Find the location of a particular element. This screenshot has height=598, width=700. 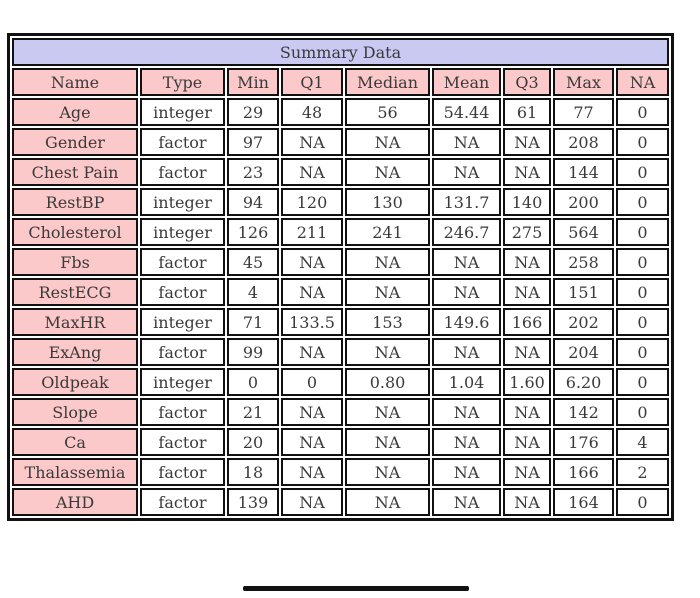

data-cell: 2 is located at coordinates (642, 472).